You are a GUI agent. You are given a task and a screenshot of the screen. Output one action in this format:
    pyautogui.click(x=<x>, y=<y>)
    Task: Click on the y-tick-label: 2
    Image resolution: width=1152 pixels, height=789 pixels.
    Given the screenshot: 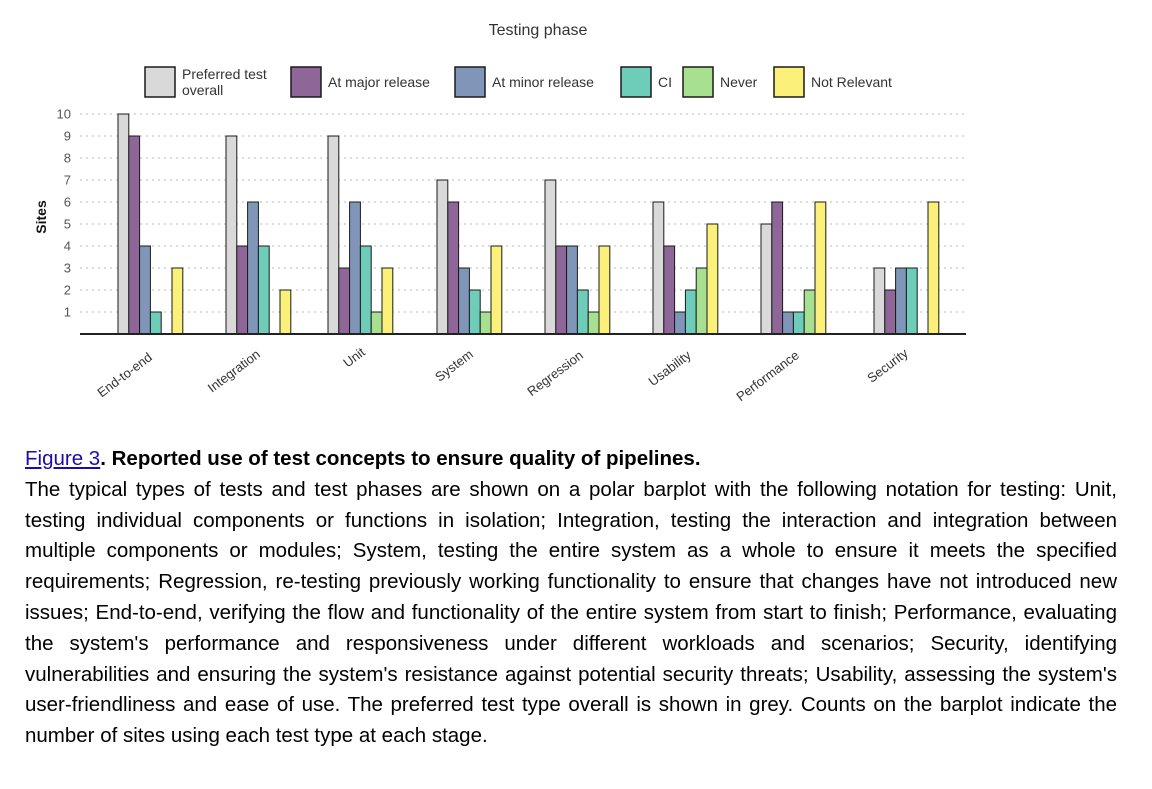 What is the action you would take?
    pyautogui.click(x=67, y=290)
    